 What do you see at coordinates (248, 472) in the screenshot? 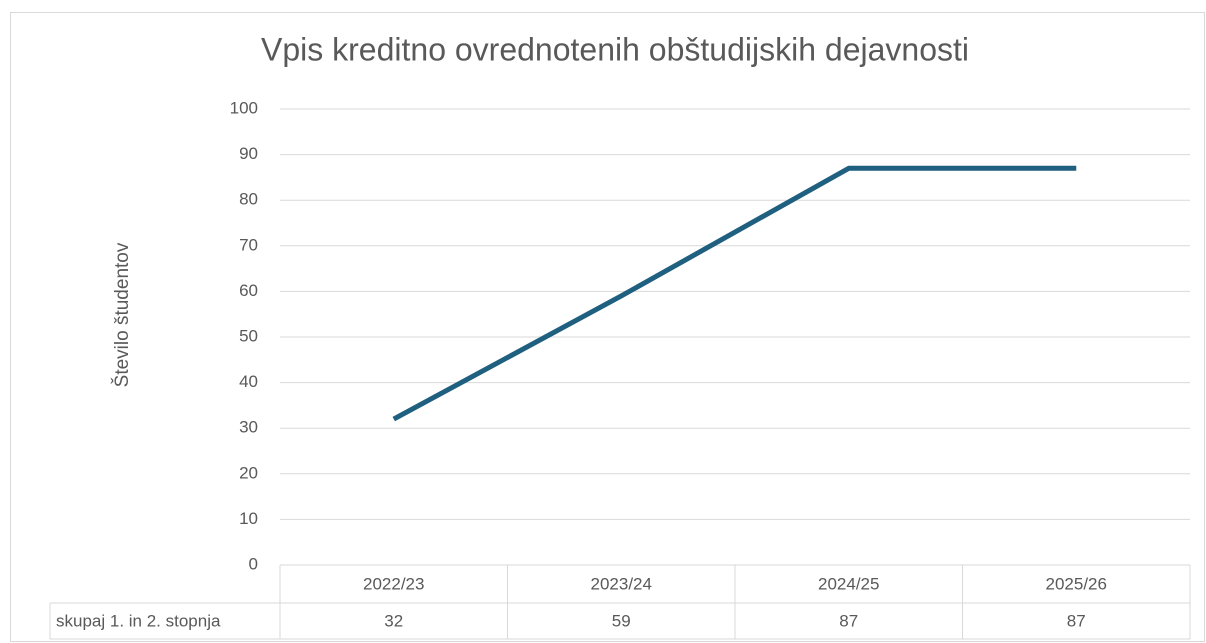
I see `y-tick-label: 20` at bounding box center [248, 472].